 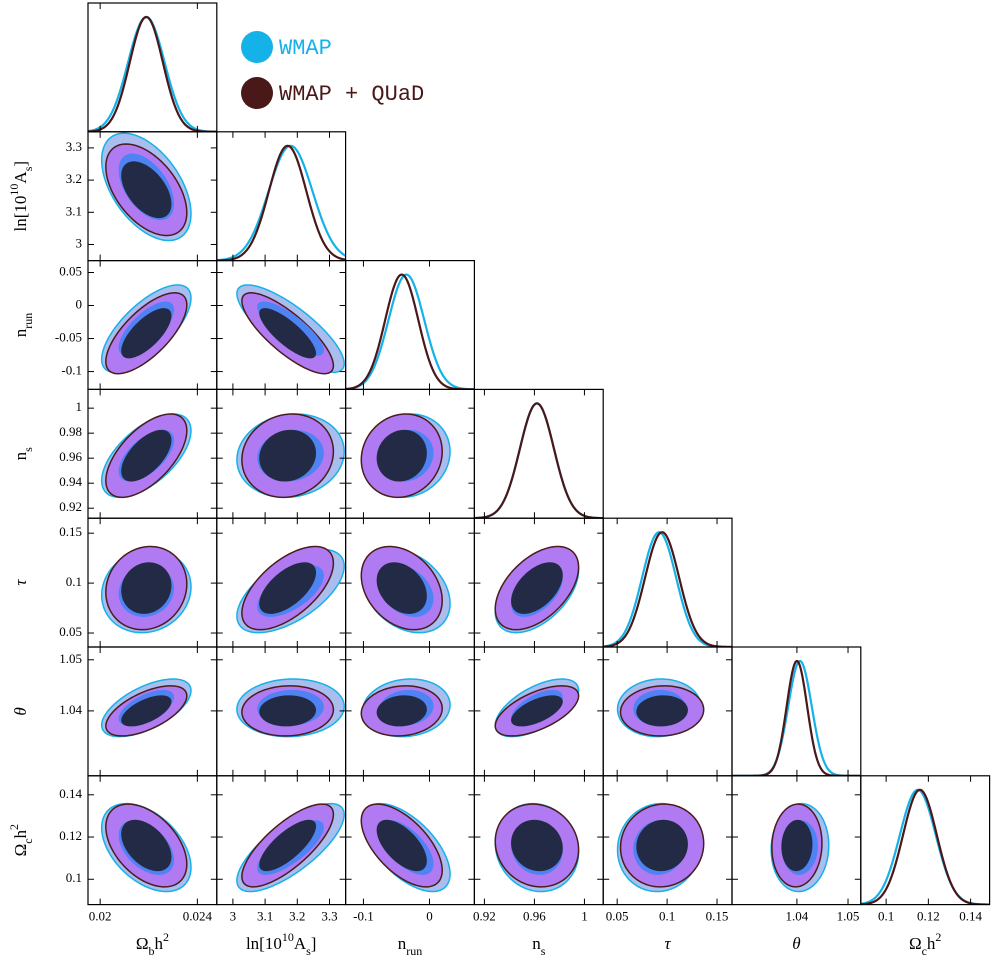 I want to click on label-part: τ, so click(x=20, y=582).